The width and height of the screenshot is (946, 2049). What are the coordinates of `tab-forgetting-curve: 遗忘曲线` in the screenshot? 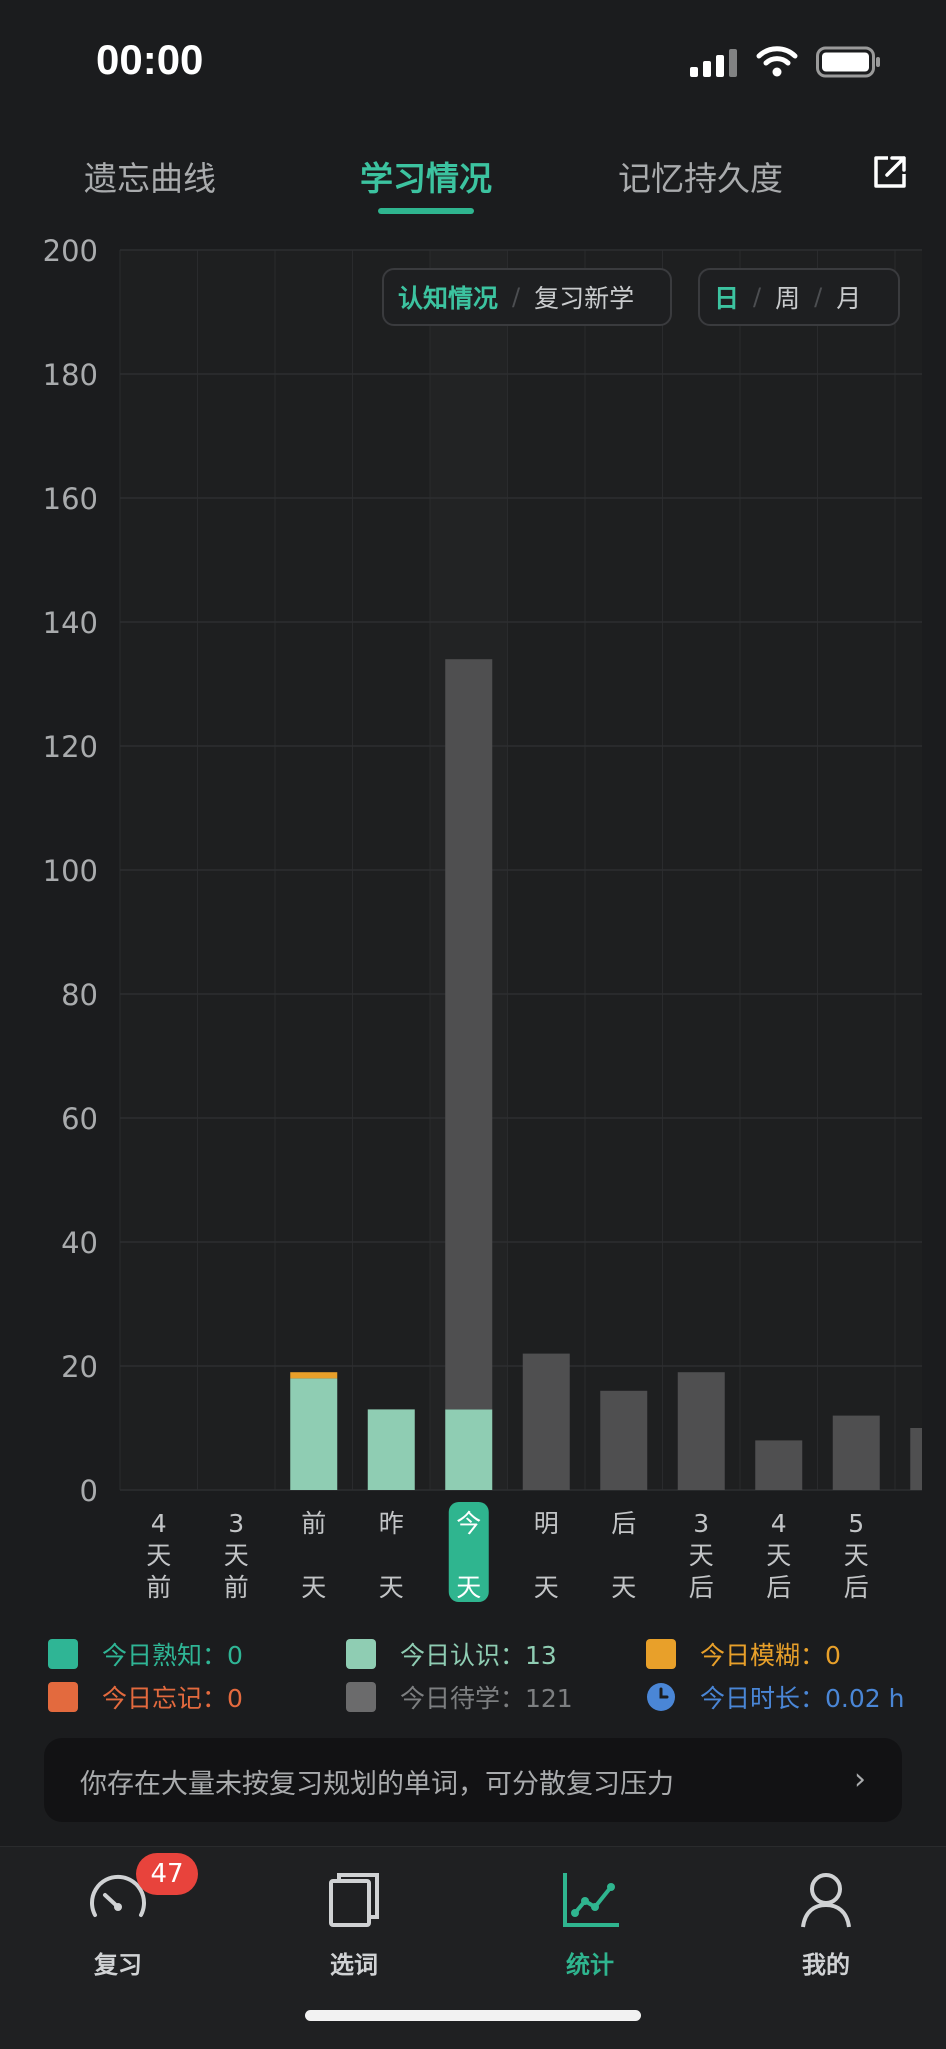 It's located at (150, 178).